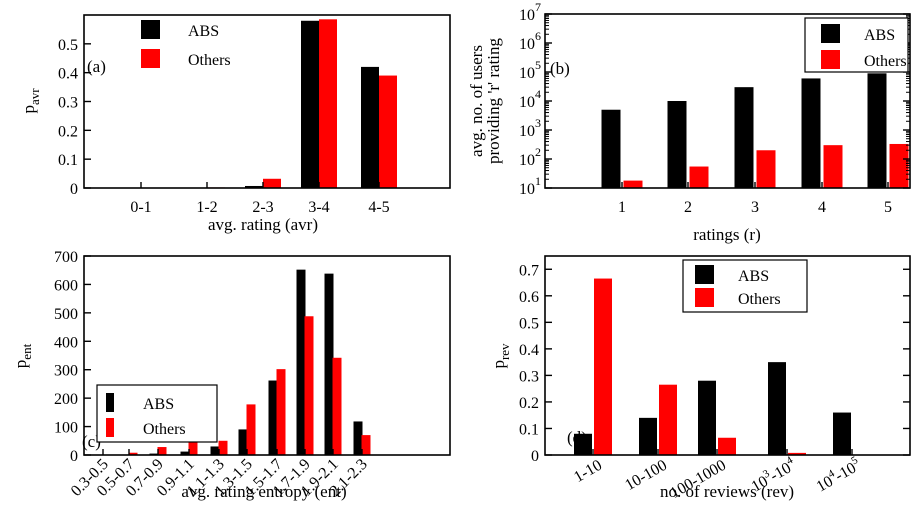 This screenshot has width=923, height=508. What do you see at coordinates (530, 12) in the screenshot?
I see `y-tick-label: 10⁷` at bounding box center [530, 12].